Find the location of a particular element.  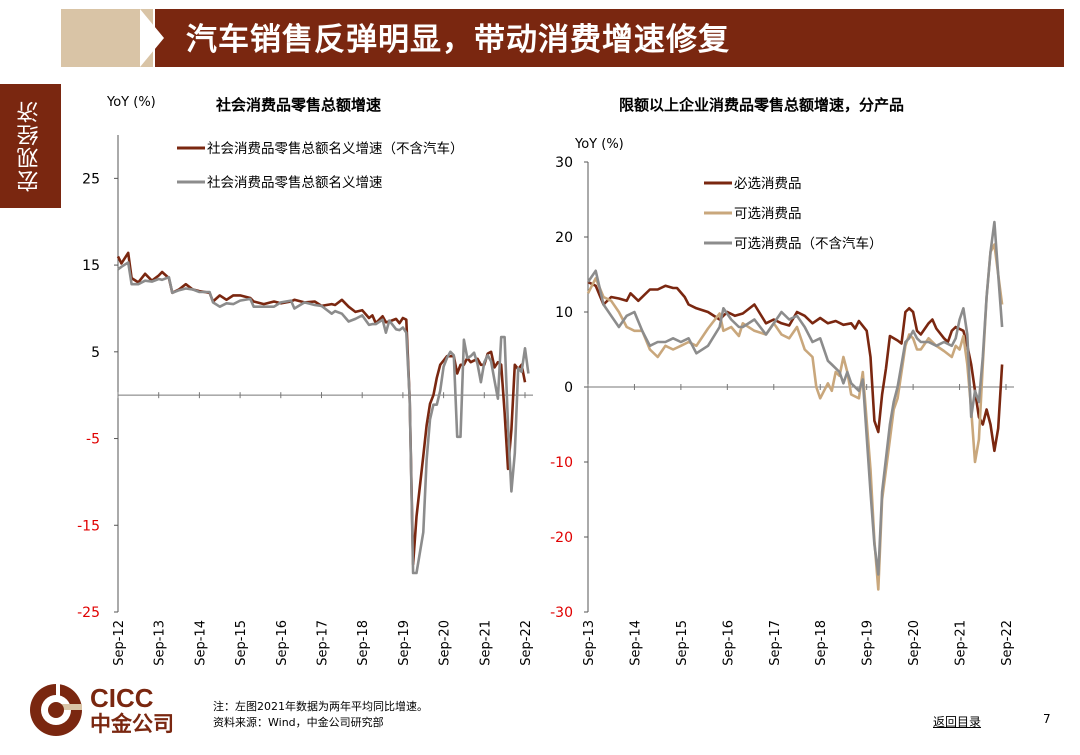

legend-label: 社会消费品零售总额名义增速（不含汽车） is located at coordinates (335, 148).